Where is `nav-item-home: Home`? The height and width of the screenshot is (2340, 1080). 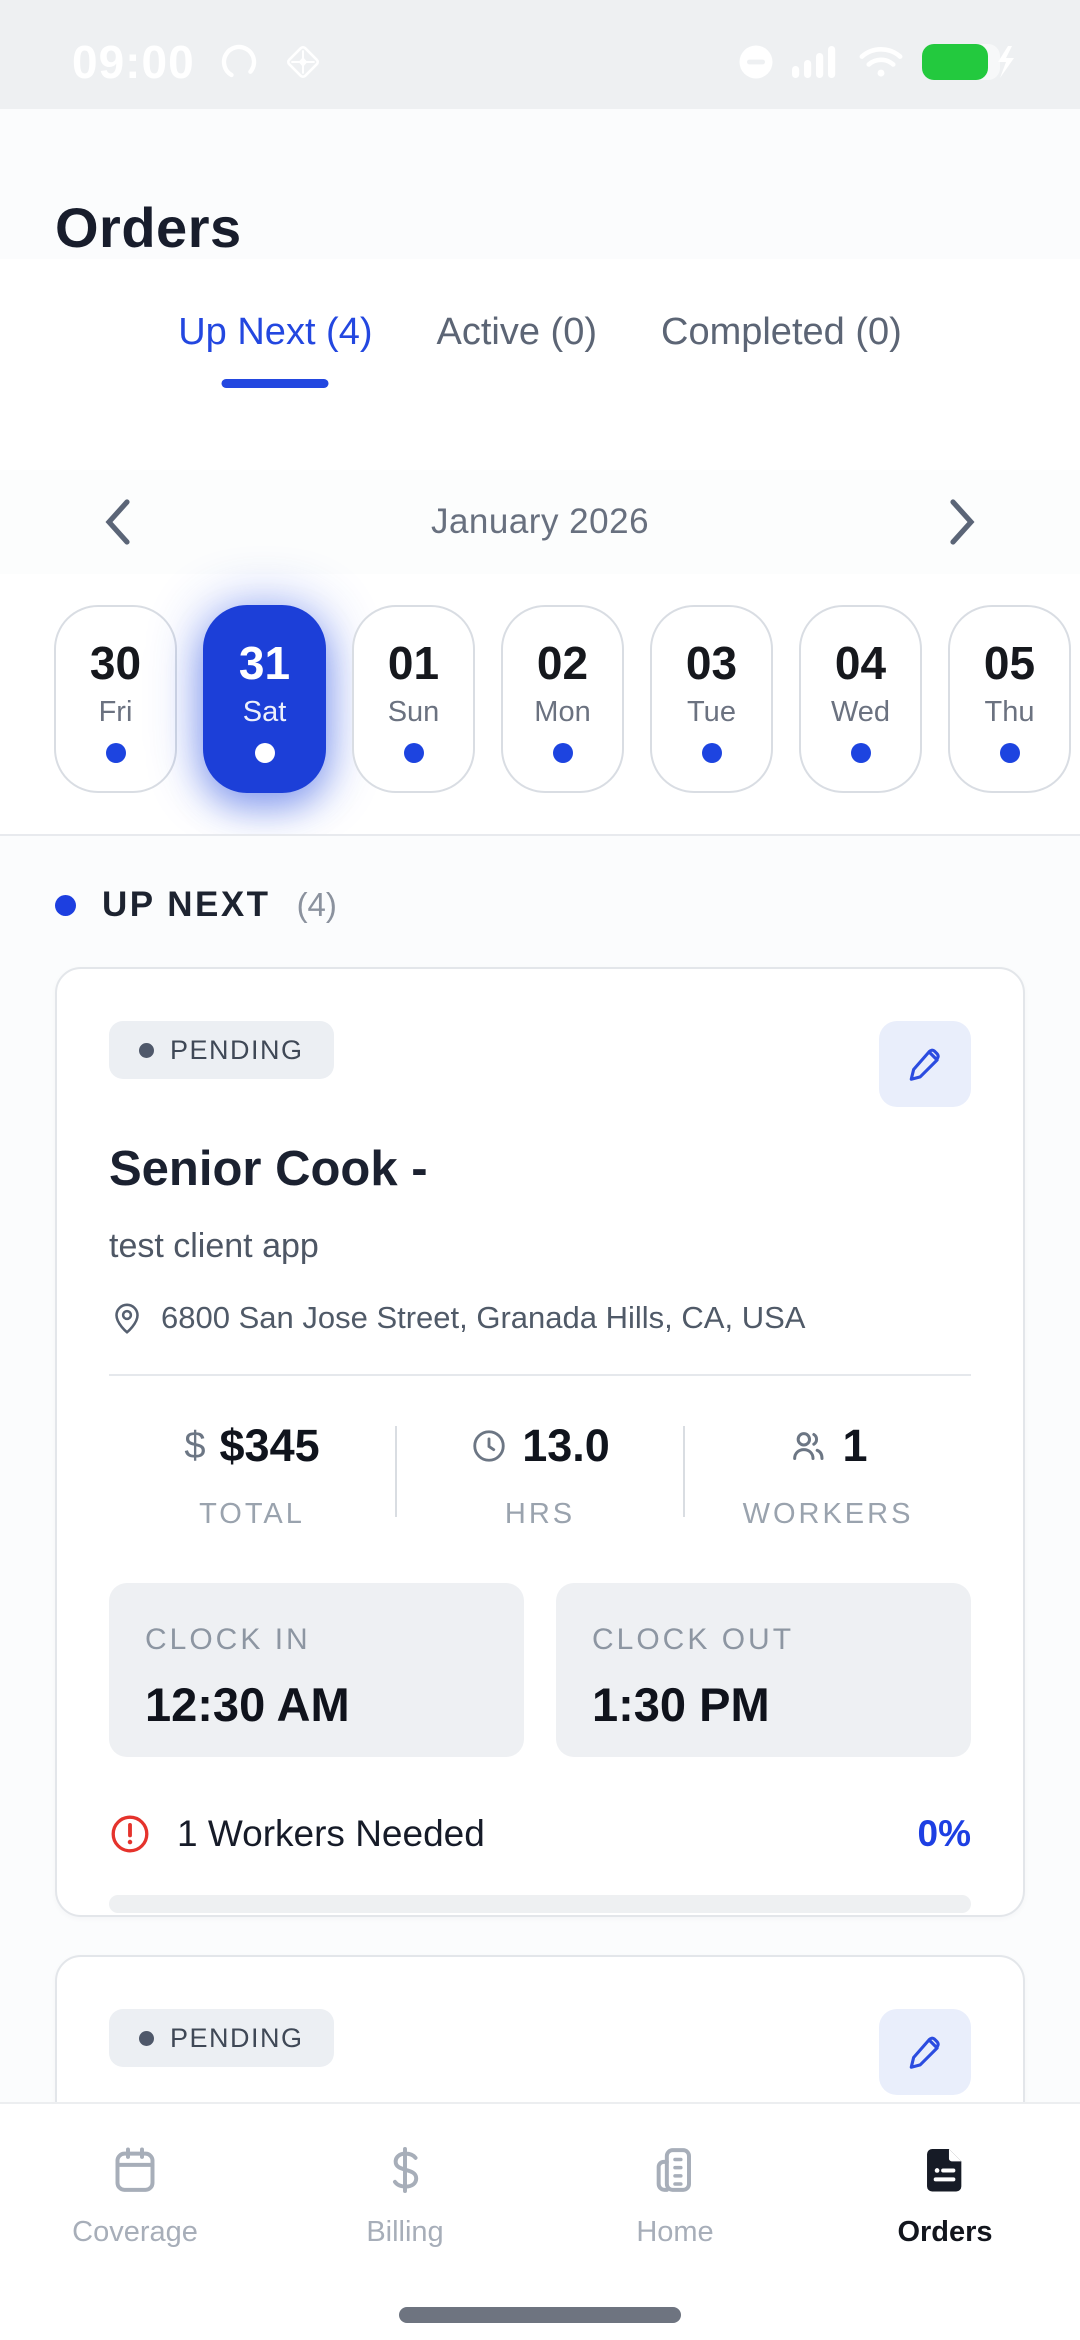 nav-item-home: Home is located at coordinates (675, 2184).